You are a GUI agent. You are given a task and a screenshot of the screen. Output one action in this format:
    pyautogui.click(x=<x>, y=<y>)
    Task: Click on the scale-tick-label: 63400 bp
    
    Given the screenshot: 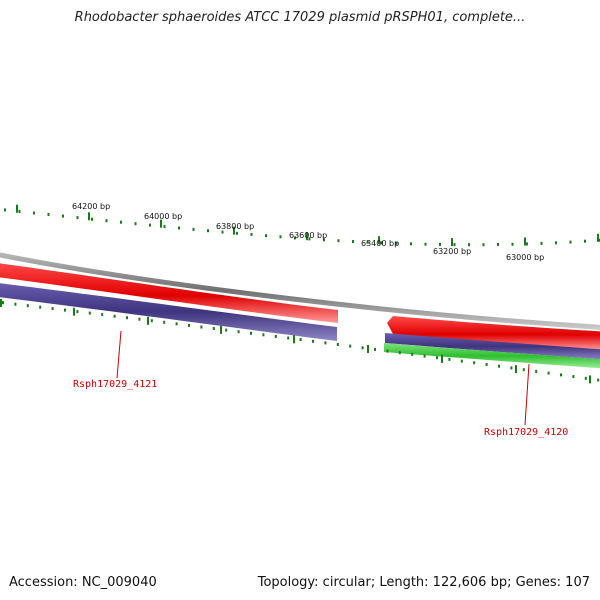 What is the action you would take?
    pyautogui.click(x=380, y=243)
    